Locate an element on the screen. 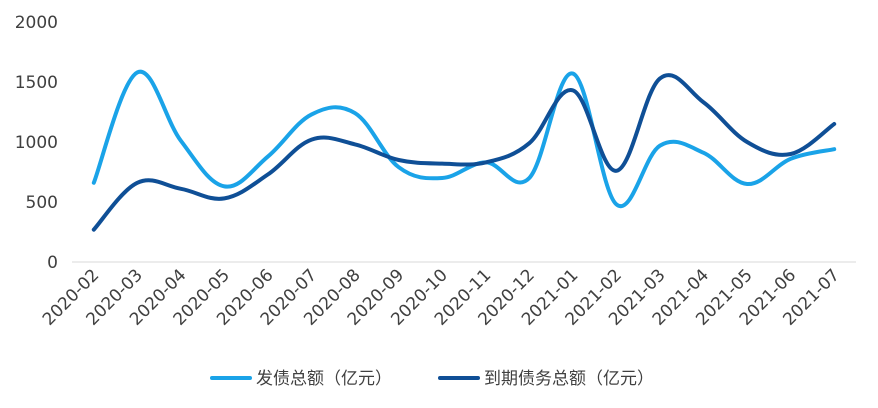  legend-label: 到期债务总额（亿元） is located at coordinates (569, 379).